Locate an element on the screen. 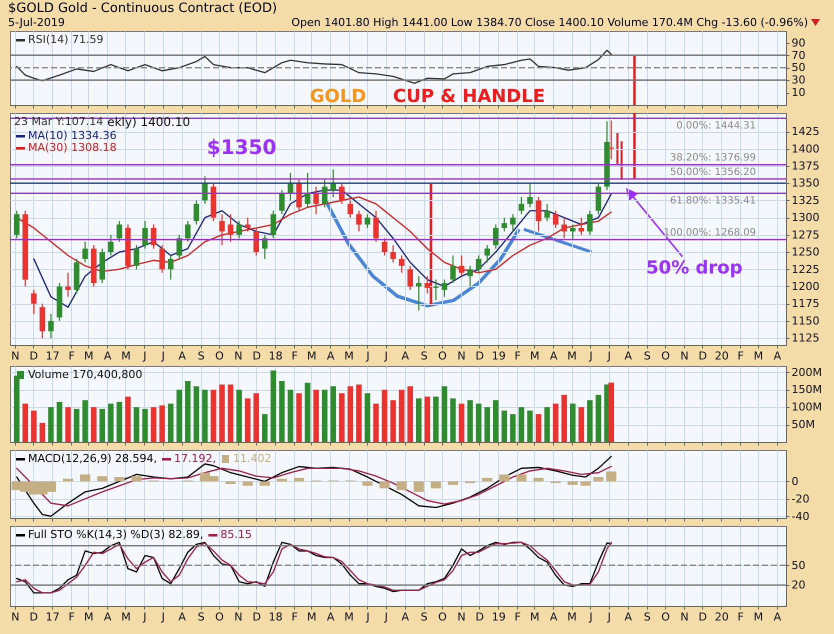 This screenshot has height=634, width=834. y-tick-label: 1175 is located at coordinates (806, 303).